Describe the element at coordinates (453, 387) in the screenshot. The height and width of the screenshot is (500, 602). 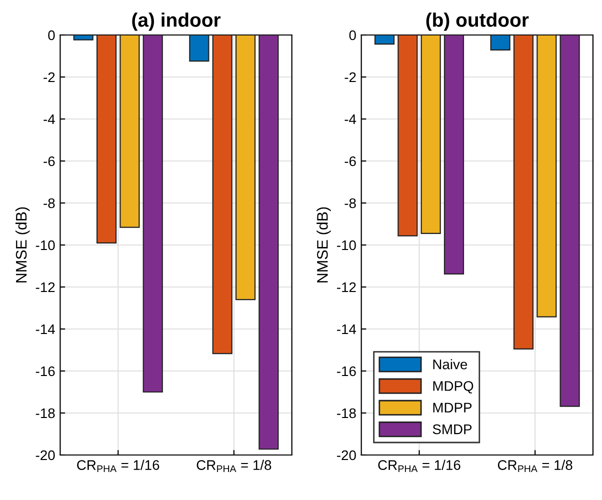
I see `legend-label: MDPQ` at that location.